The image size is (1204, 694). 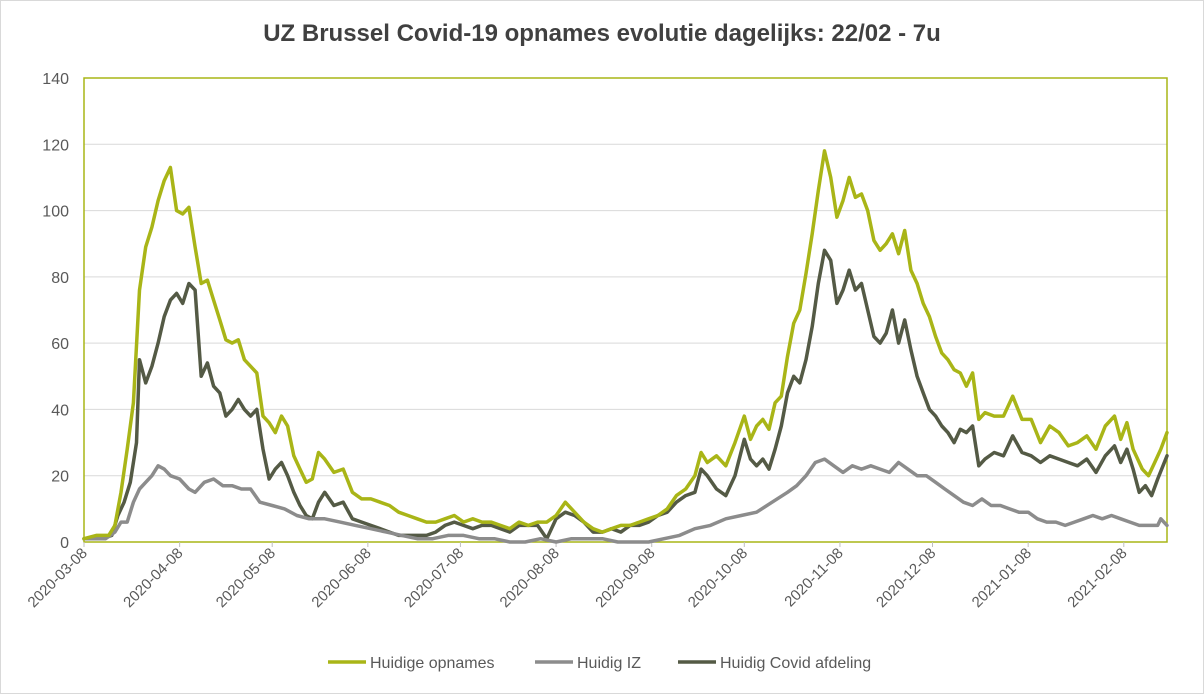 What do you see at coordinates (625, 500) in the screenshot?
I see `series-line-huidig-iz` at bounding box center [625, 500].